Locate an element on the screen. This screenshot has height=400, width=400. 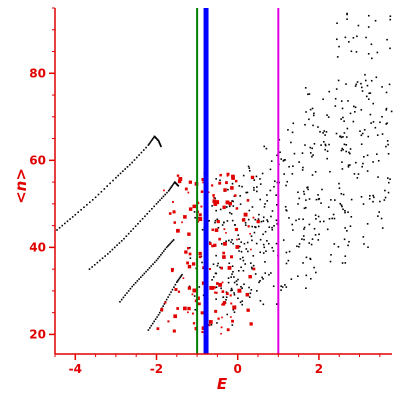
y-axis-label: <n> is located at coordinates (21, 186).